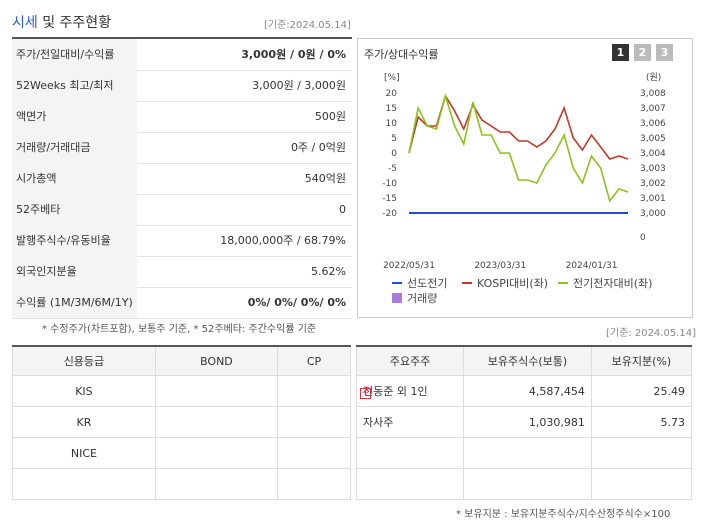  What do you see at coordinates (182, 148) in the screenshot?
I see `info-row: 거래량/거래대금 0주 / 0억원` at bounding box center [182, 148].